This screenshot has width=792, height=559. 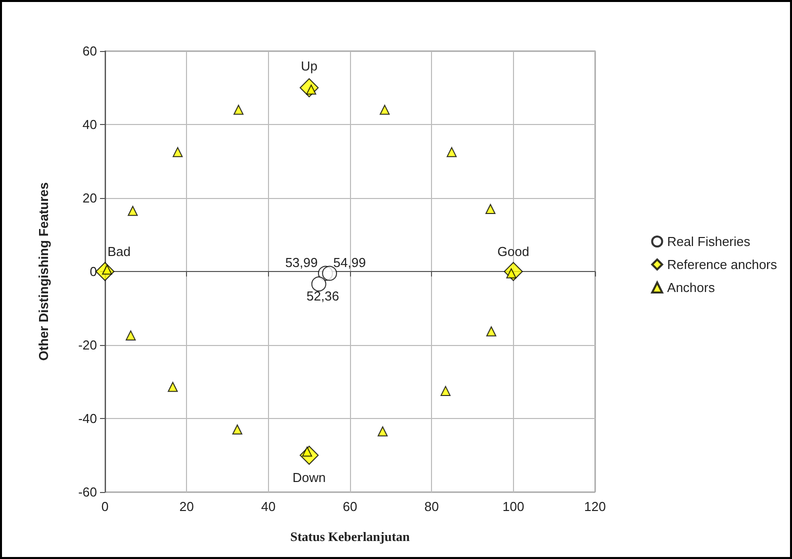 What do you see at coordinates (186, 506) in the screenshot?
I see `x-tick-label: 20` at bounding box center [186, 506].